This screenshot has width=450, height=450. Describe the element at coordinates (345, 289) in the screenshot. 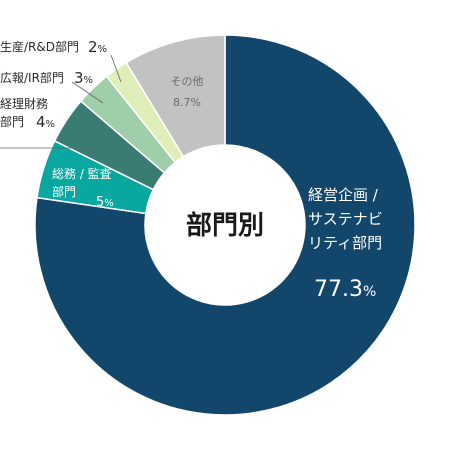

I see `slice-value-keiei: 77.3%` at that location.